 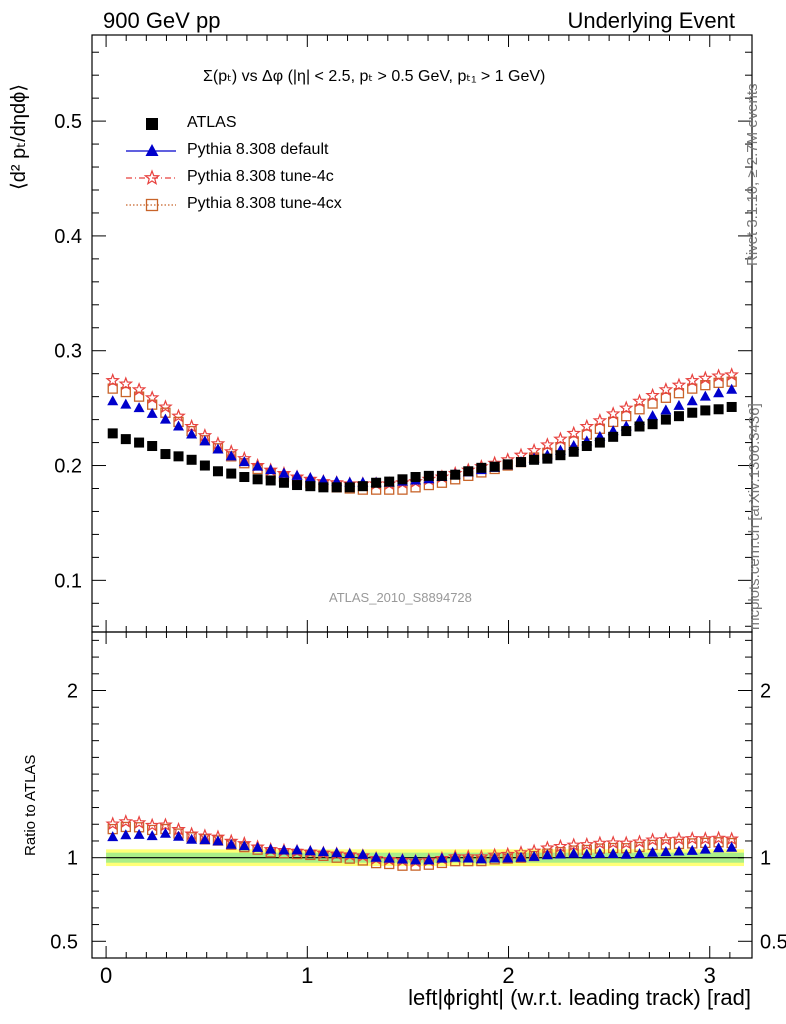 What do you see at coordinates (72, 692) in the screenshot?
I see `ratio-y-tick-label-left: 2` at bounding box center [72, 692].